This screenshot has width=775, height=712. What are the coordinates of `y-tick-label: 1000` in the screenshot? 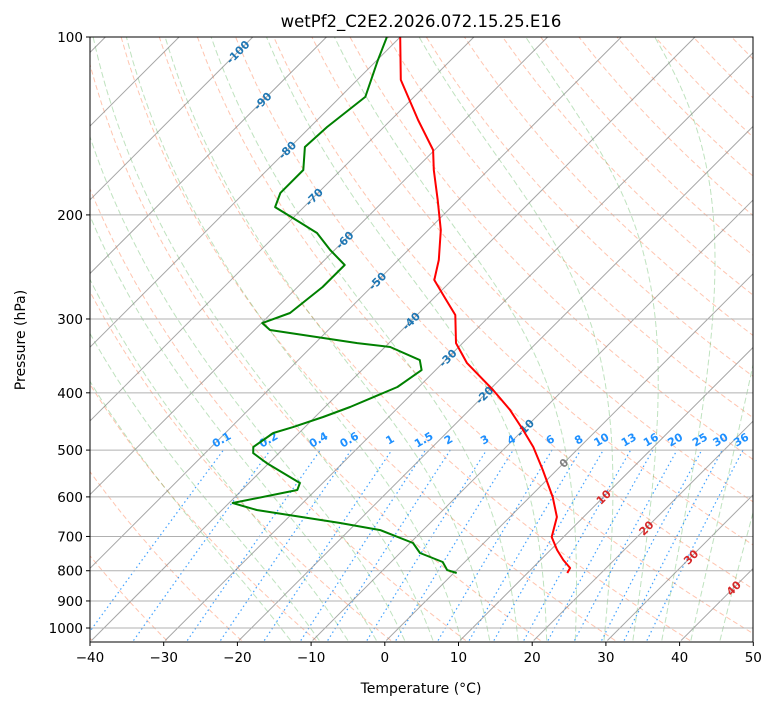 It's located at (66, 629).